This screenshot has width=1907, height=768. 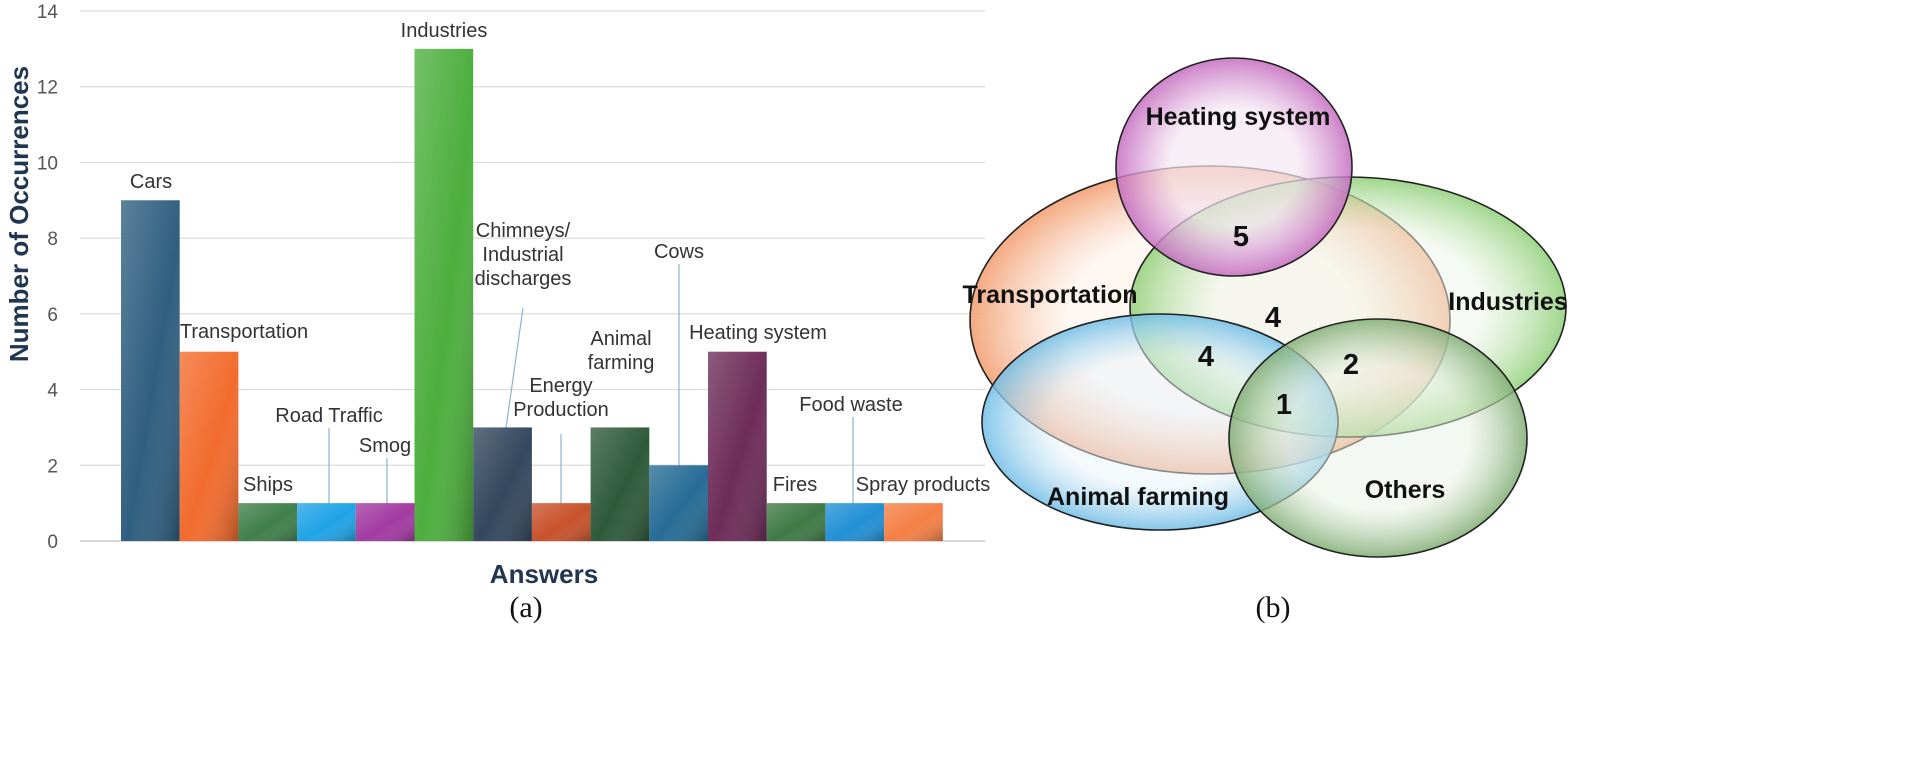 I want to click on bar-label: Transportation, so click(x=244, y=332).